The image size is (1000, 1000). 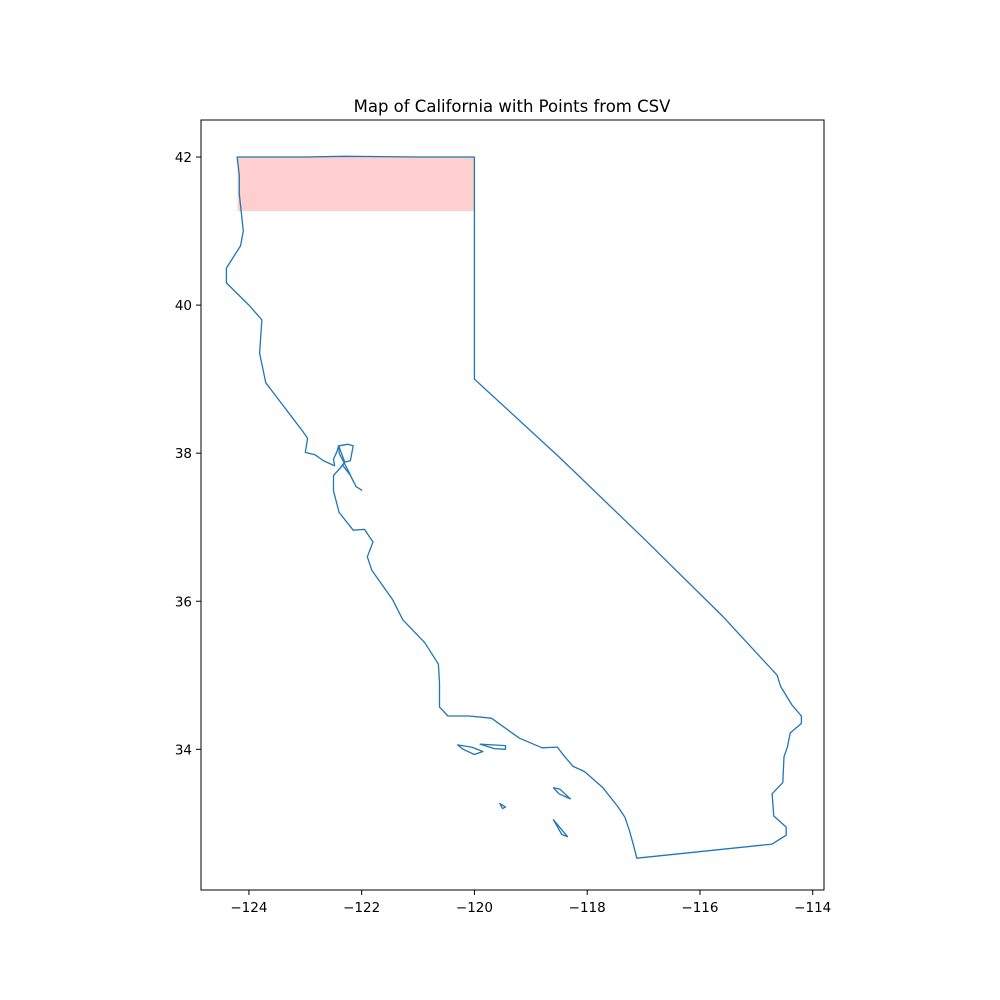 What do you see at coordinates (183, 306) in the screenshot?
I see `y-tick-label: 40` at bounding box center [183, 306].